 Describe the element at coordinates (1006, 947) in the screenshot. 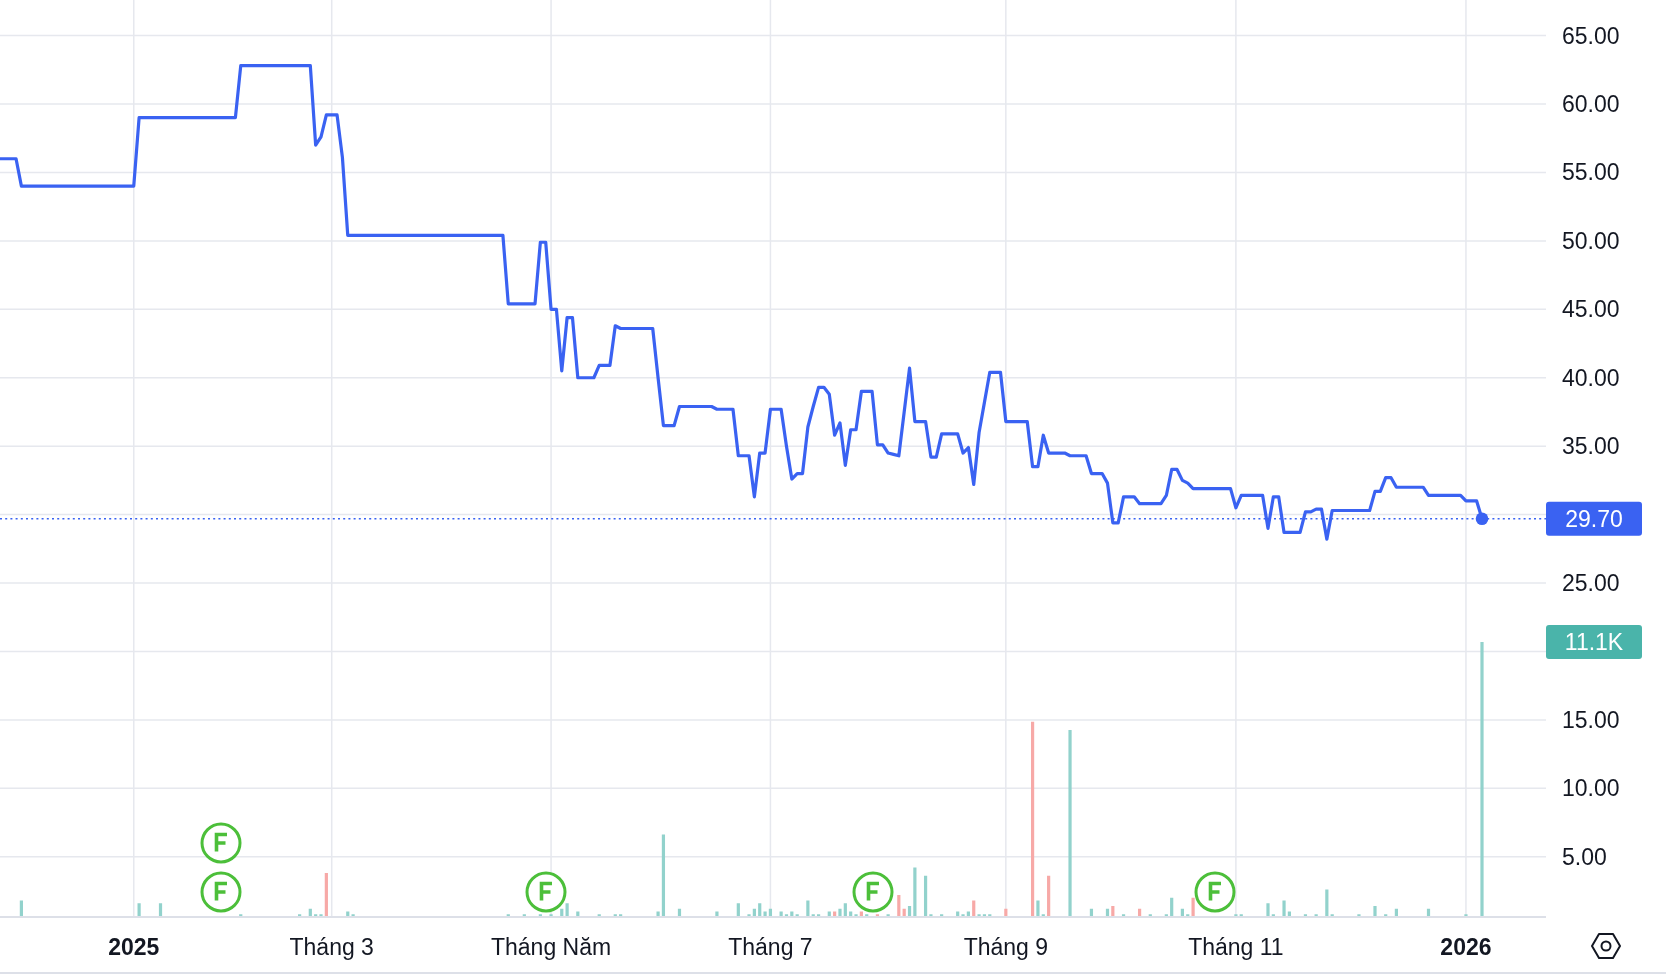

I see `x-tick-label: Tháng 9` at that location.